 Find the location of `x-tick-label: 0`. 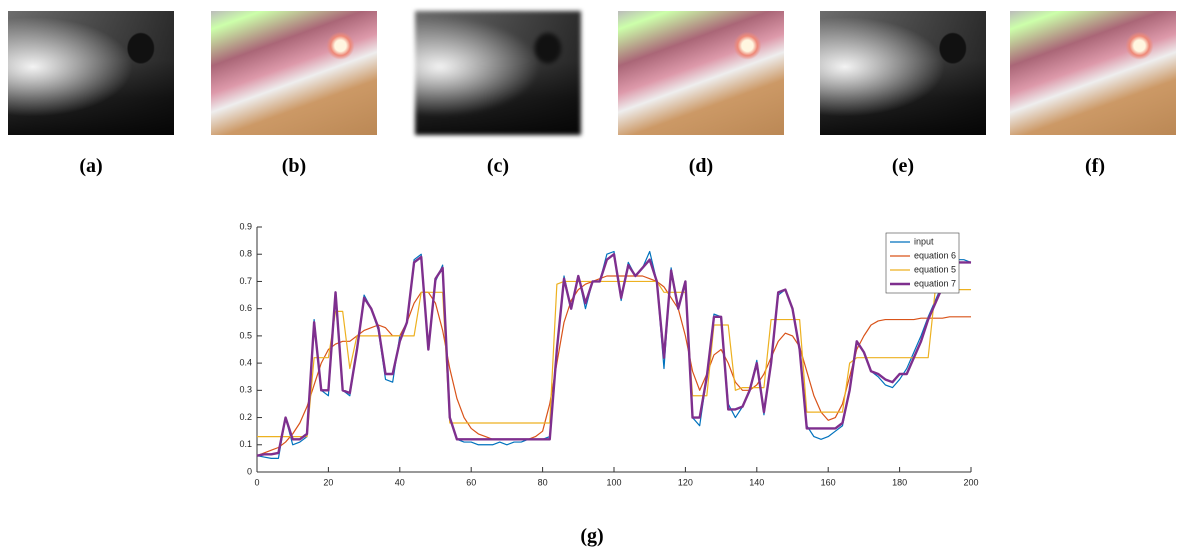

x-tick-label: 0 is located at coordinates (256, 482).